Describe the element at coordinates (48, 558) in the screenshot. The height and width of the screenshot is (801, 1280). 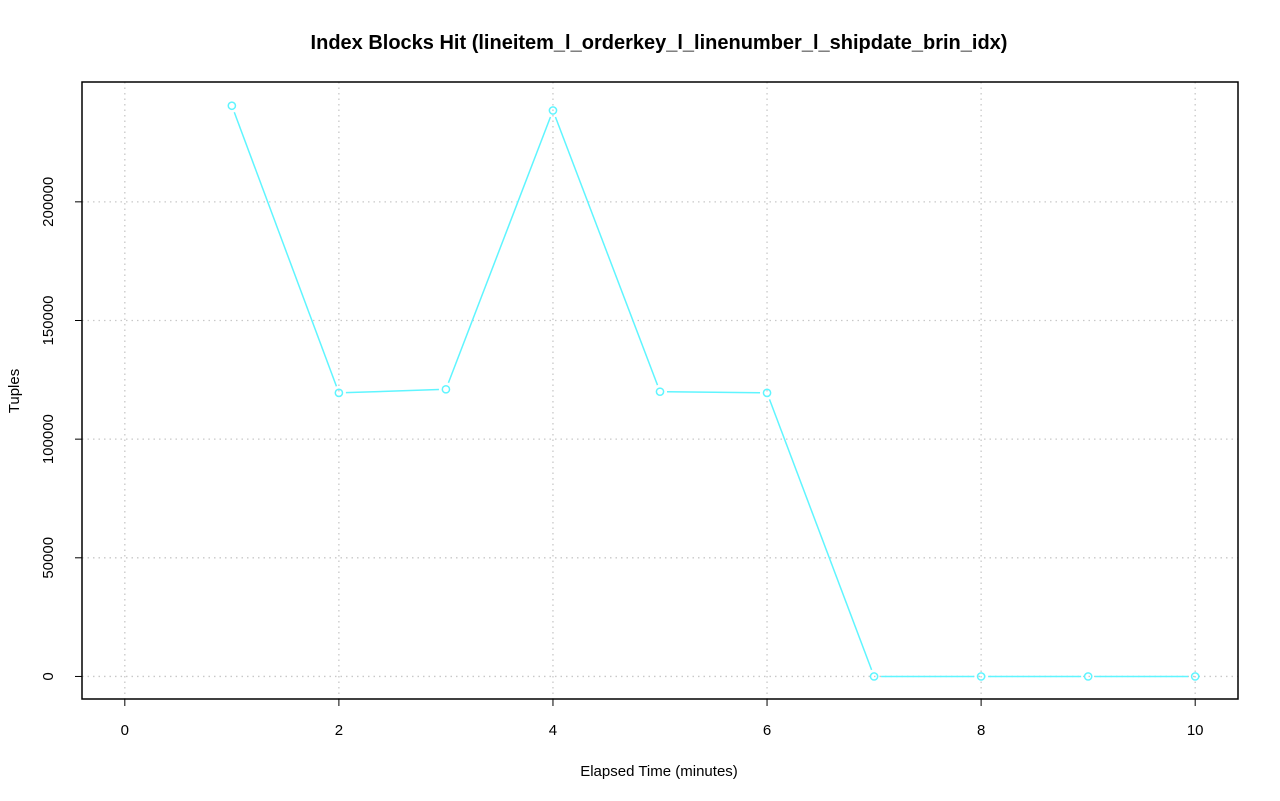
I see `y-tick-label: 50000` at that location.